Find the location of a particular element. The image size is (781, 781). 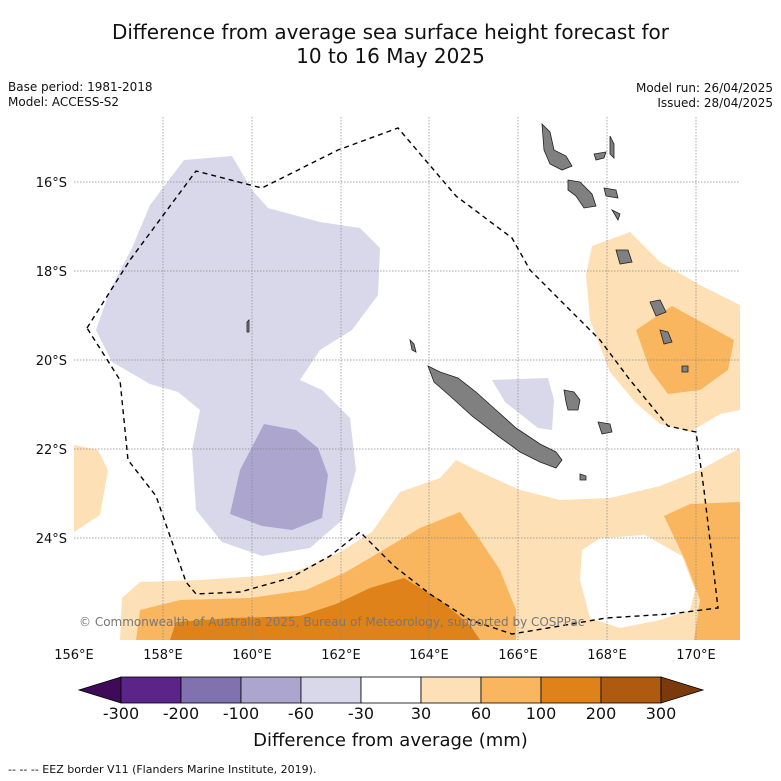

colorbar-extend-high is located at coordinates (682, 690).